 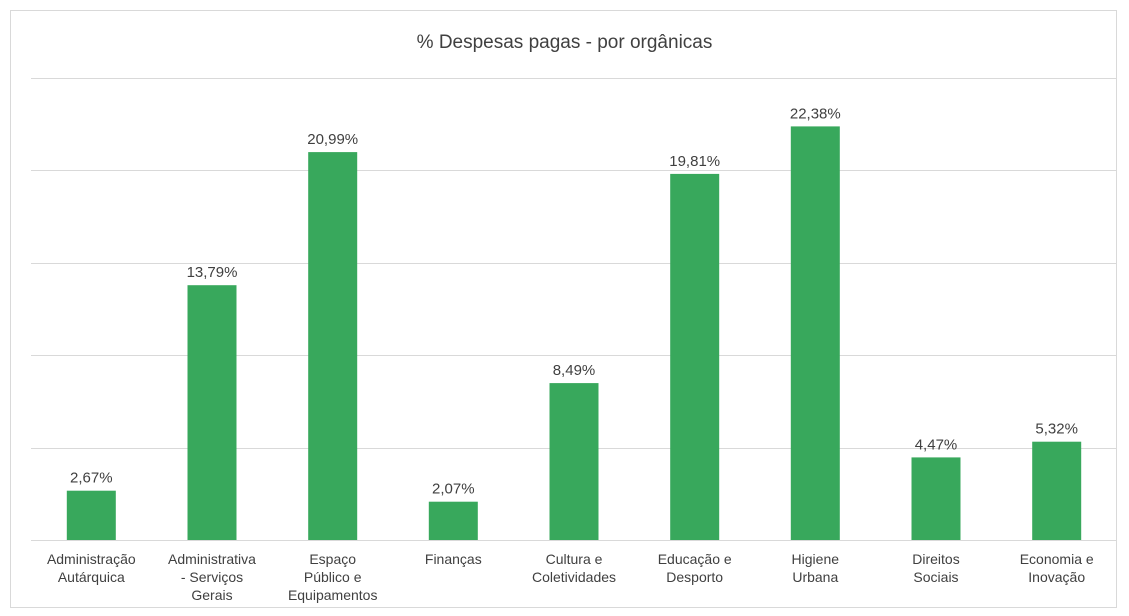 I want to click on data-label-1: 13,79%, so click(x=212, y=272).